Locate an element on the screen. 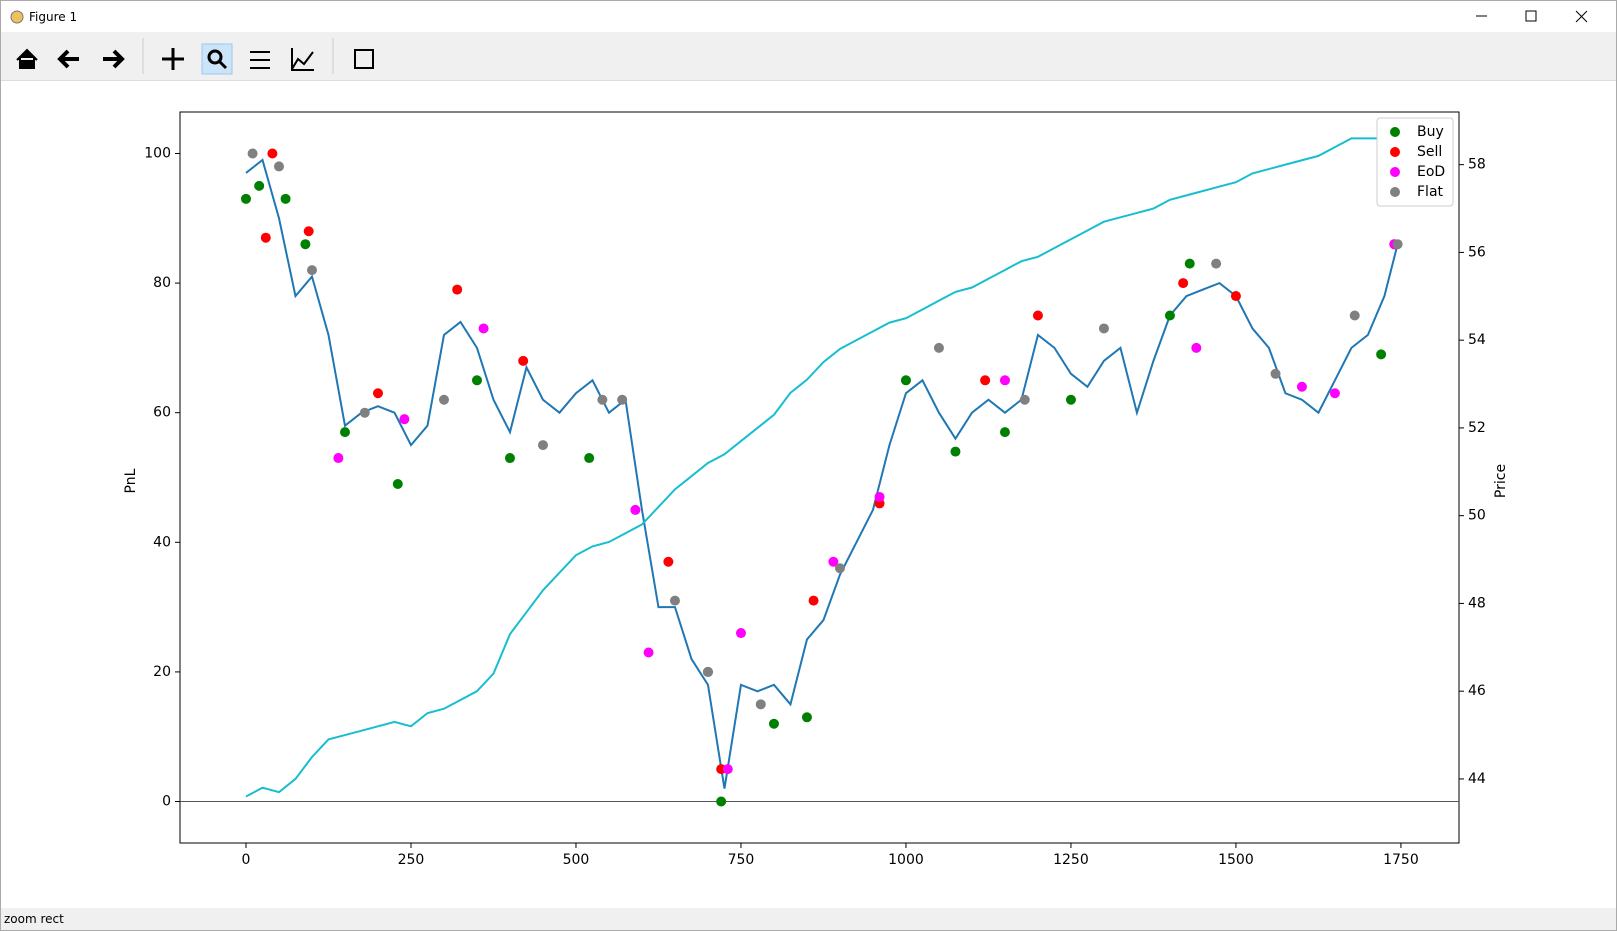 Image resolution: width=1617 pixels, height=931 pixels. pan-button is located at coordinates (173, 59).